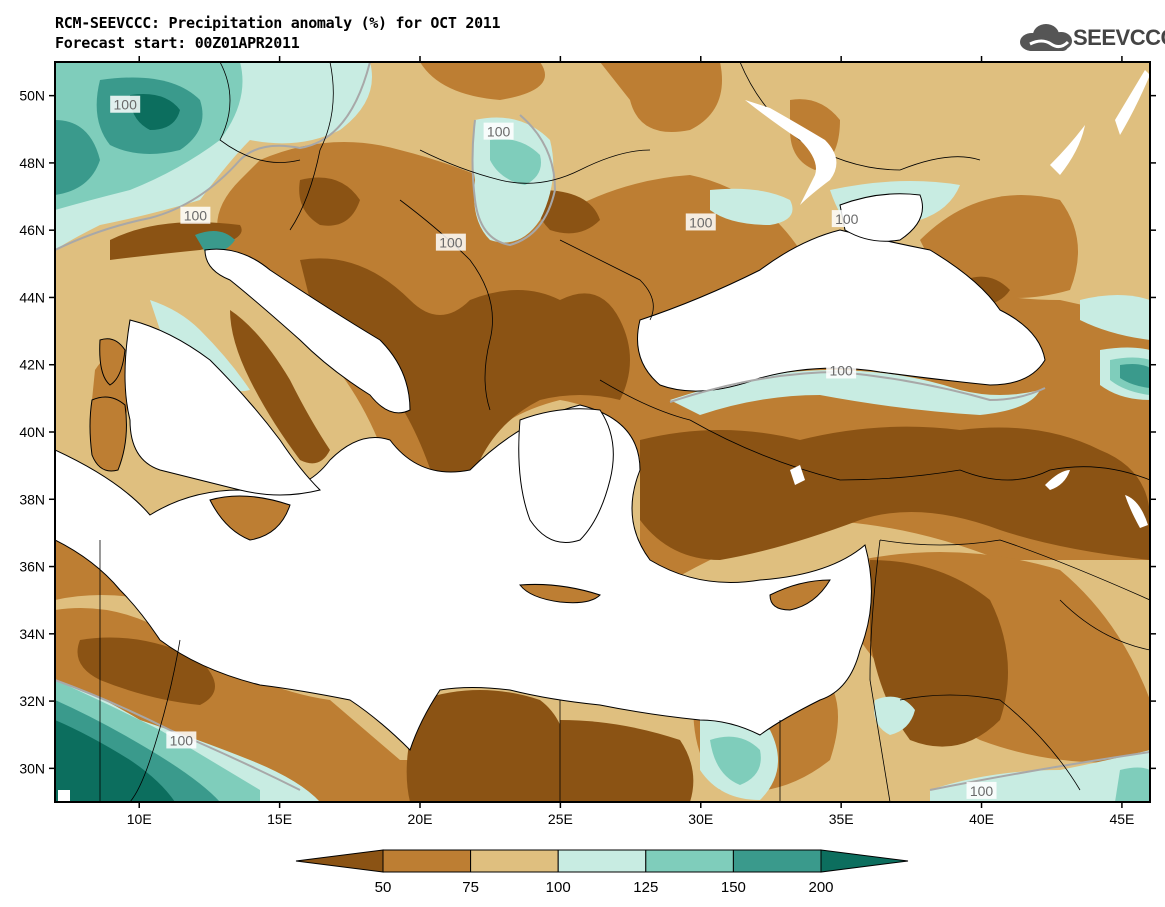 This screenshot has height=907, width=1165. I want to click on aegean-sea, so click(566, 475).